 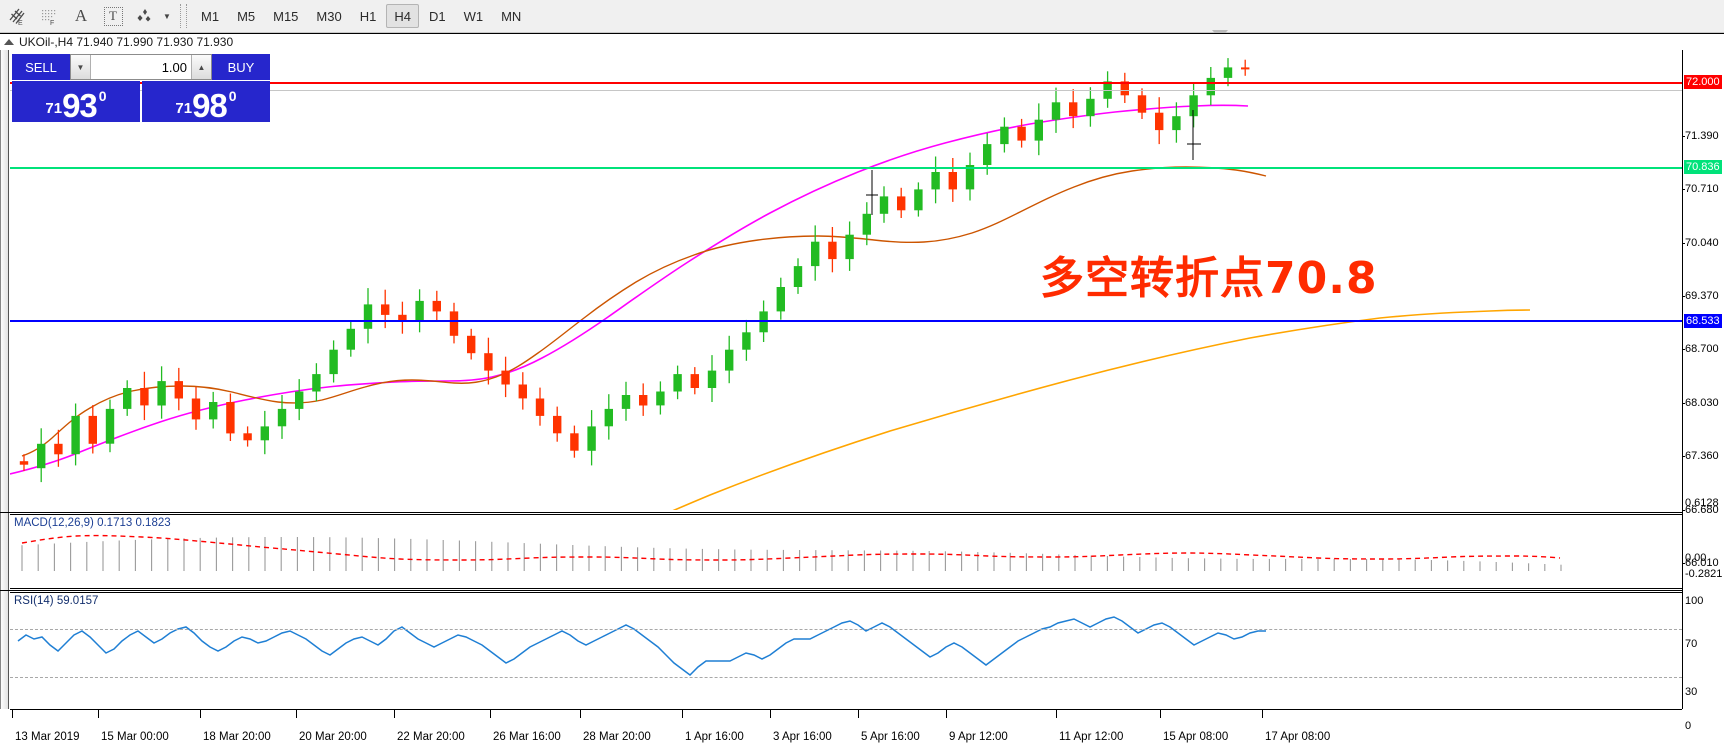 What do you see at coordinates (402, 16) in the screenshot?
I see `timeframe-h4: H4` at bounding box center [402, 16].